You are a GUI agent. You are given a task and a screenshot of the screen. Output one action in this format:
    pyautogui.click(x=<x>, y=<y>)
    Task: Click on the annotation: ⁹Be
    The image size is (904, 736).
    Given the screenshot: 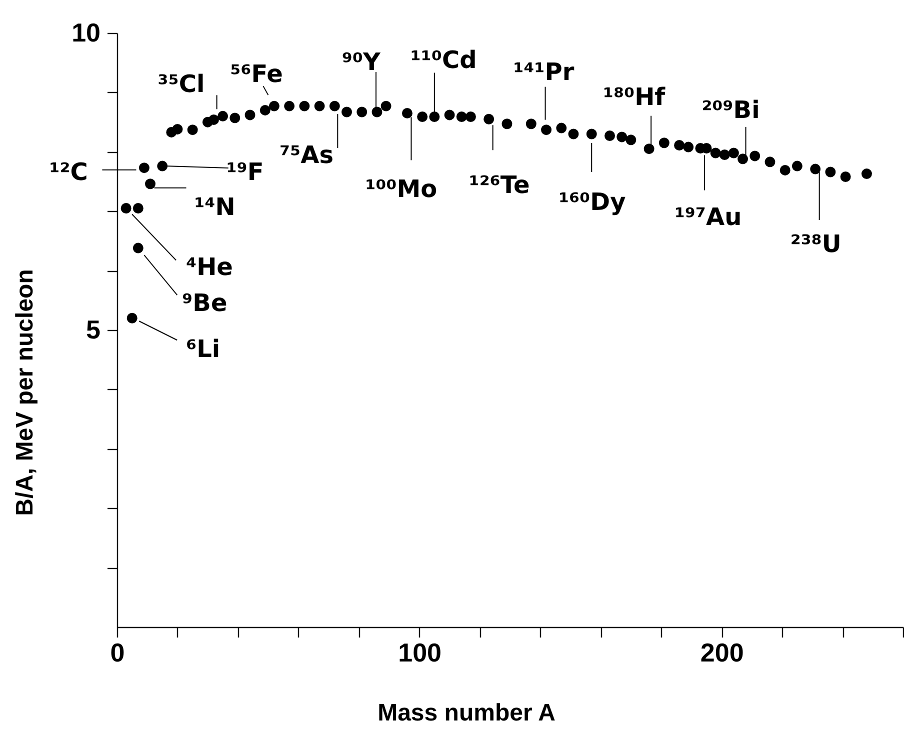 What is the action you would take?
    pyautogui.click(x=205, y=303)
    